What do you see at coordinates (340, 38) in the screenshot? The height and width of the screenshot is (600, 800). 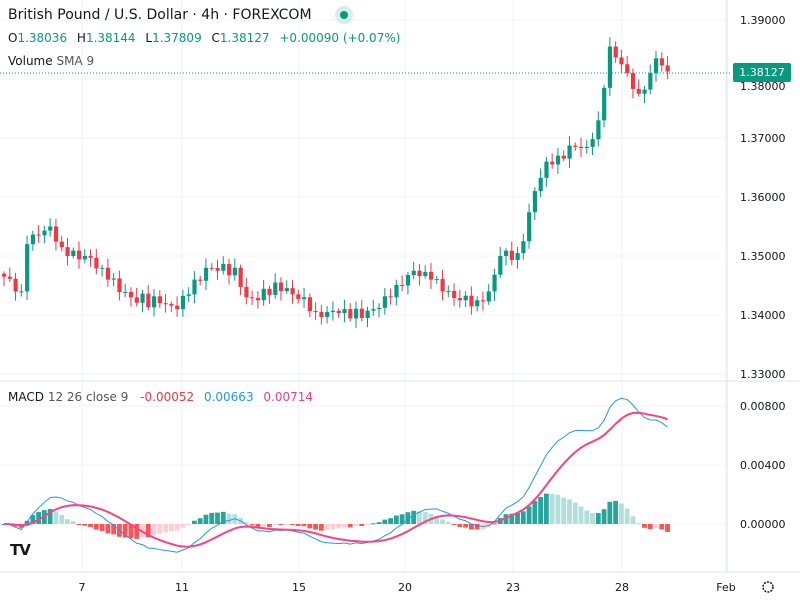 I see `change-value: +0.00090 (+0.07%)` at bounding box center [340, 38].